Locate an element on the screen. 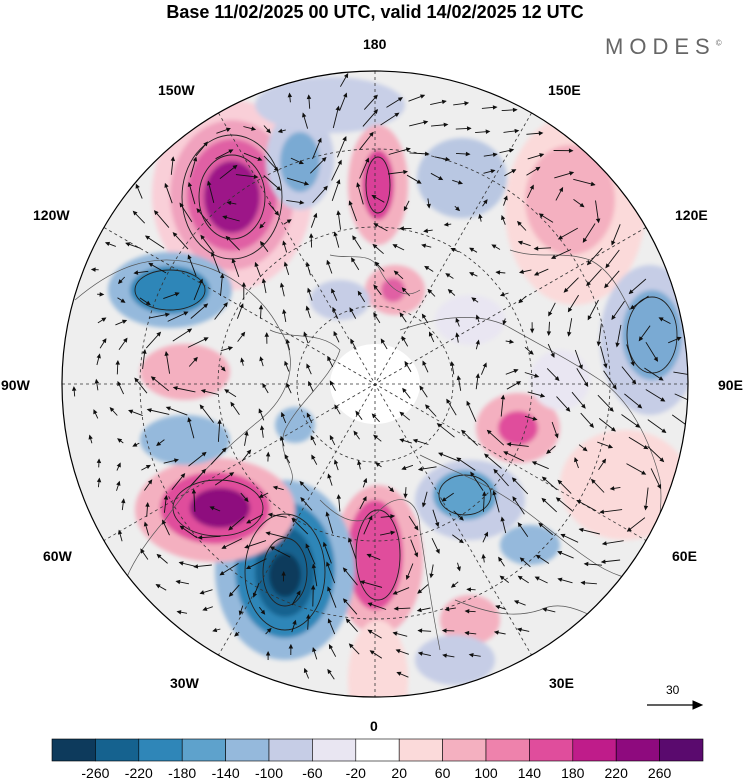  colorbar-tick-label: 220 is located at coordinates (617, 773).